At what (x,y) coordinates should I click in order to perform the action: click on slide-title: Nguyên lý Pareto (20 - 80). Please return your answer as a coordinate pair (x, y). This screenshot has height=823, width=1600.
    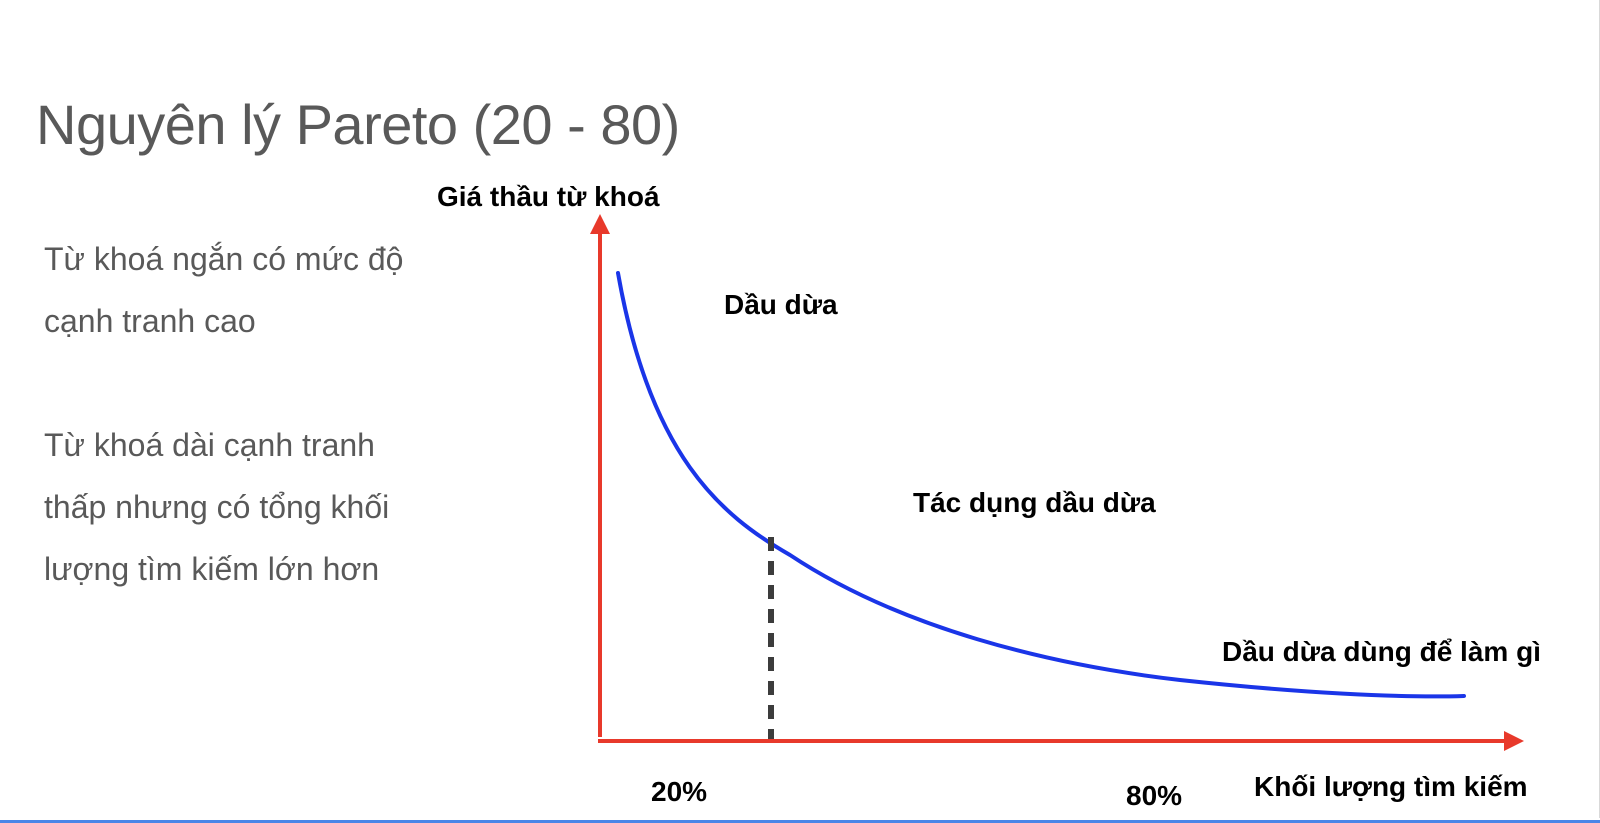
    Looking at the image, I should click on (358, 124).